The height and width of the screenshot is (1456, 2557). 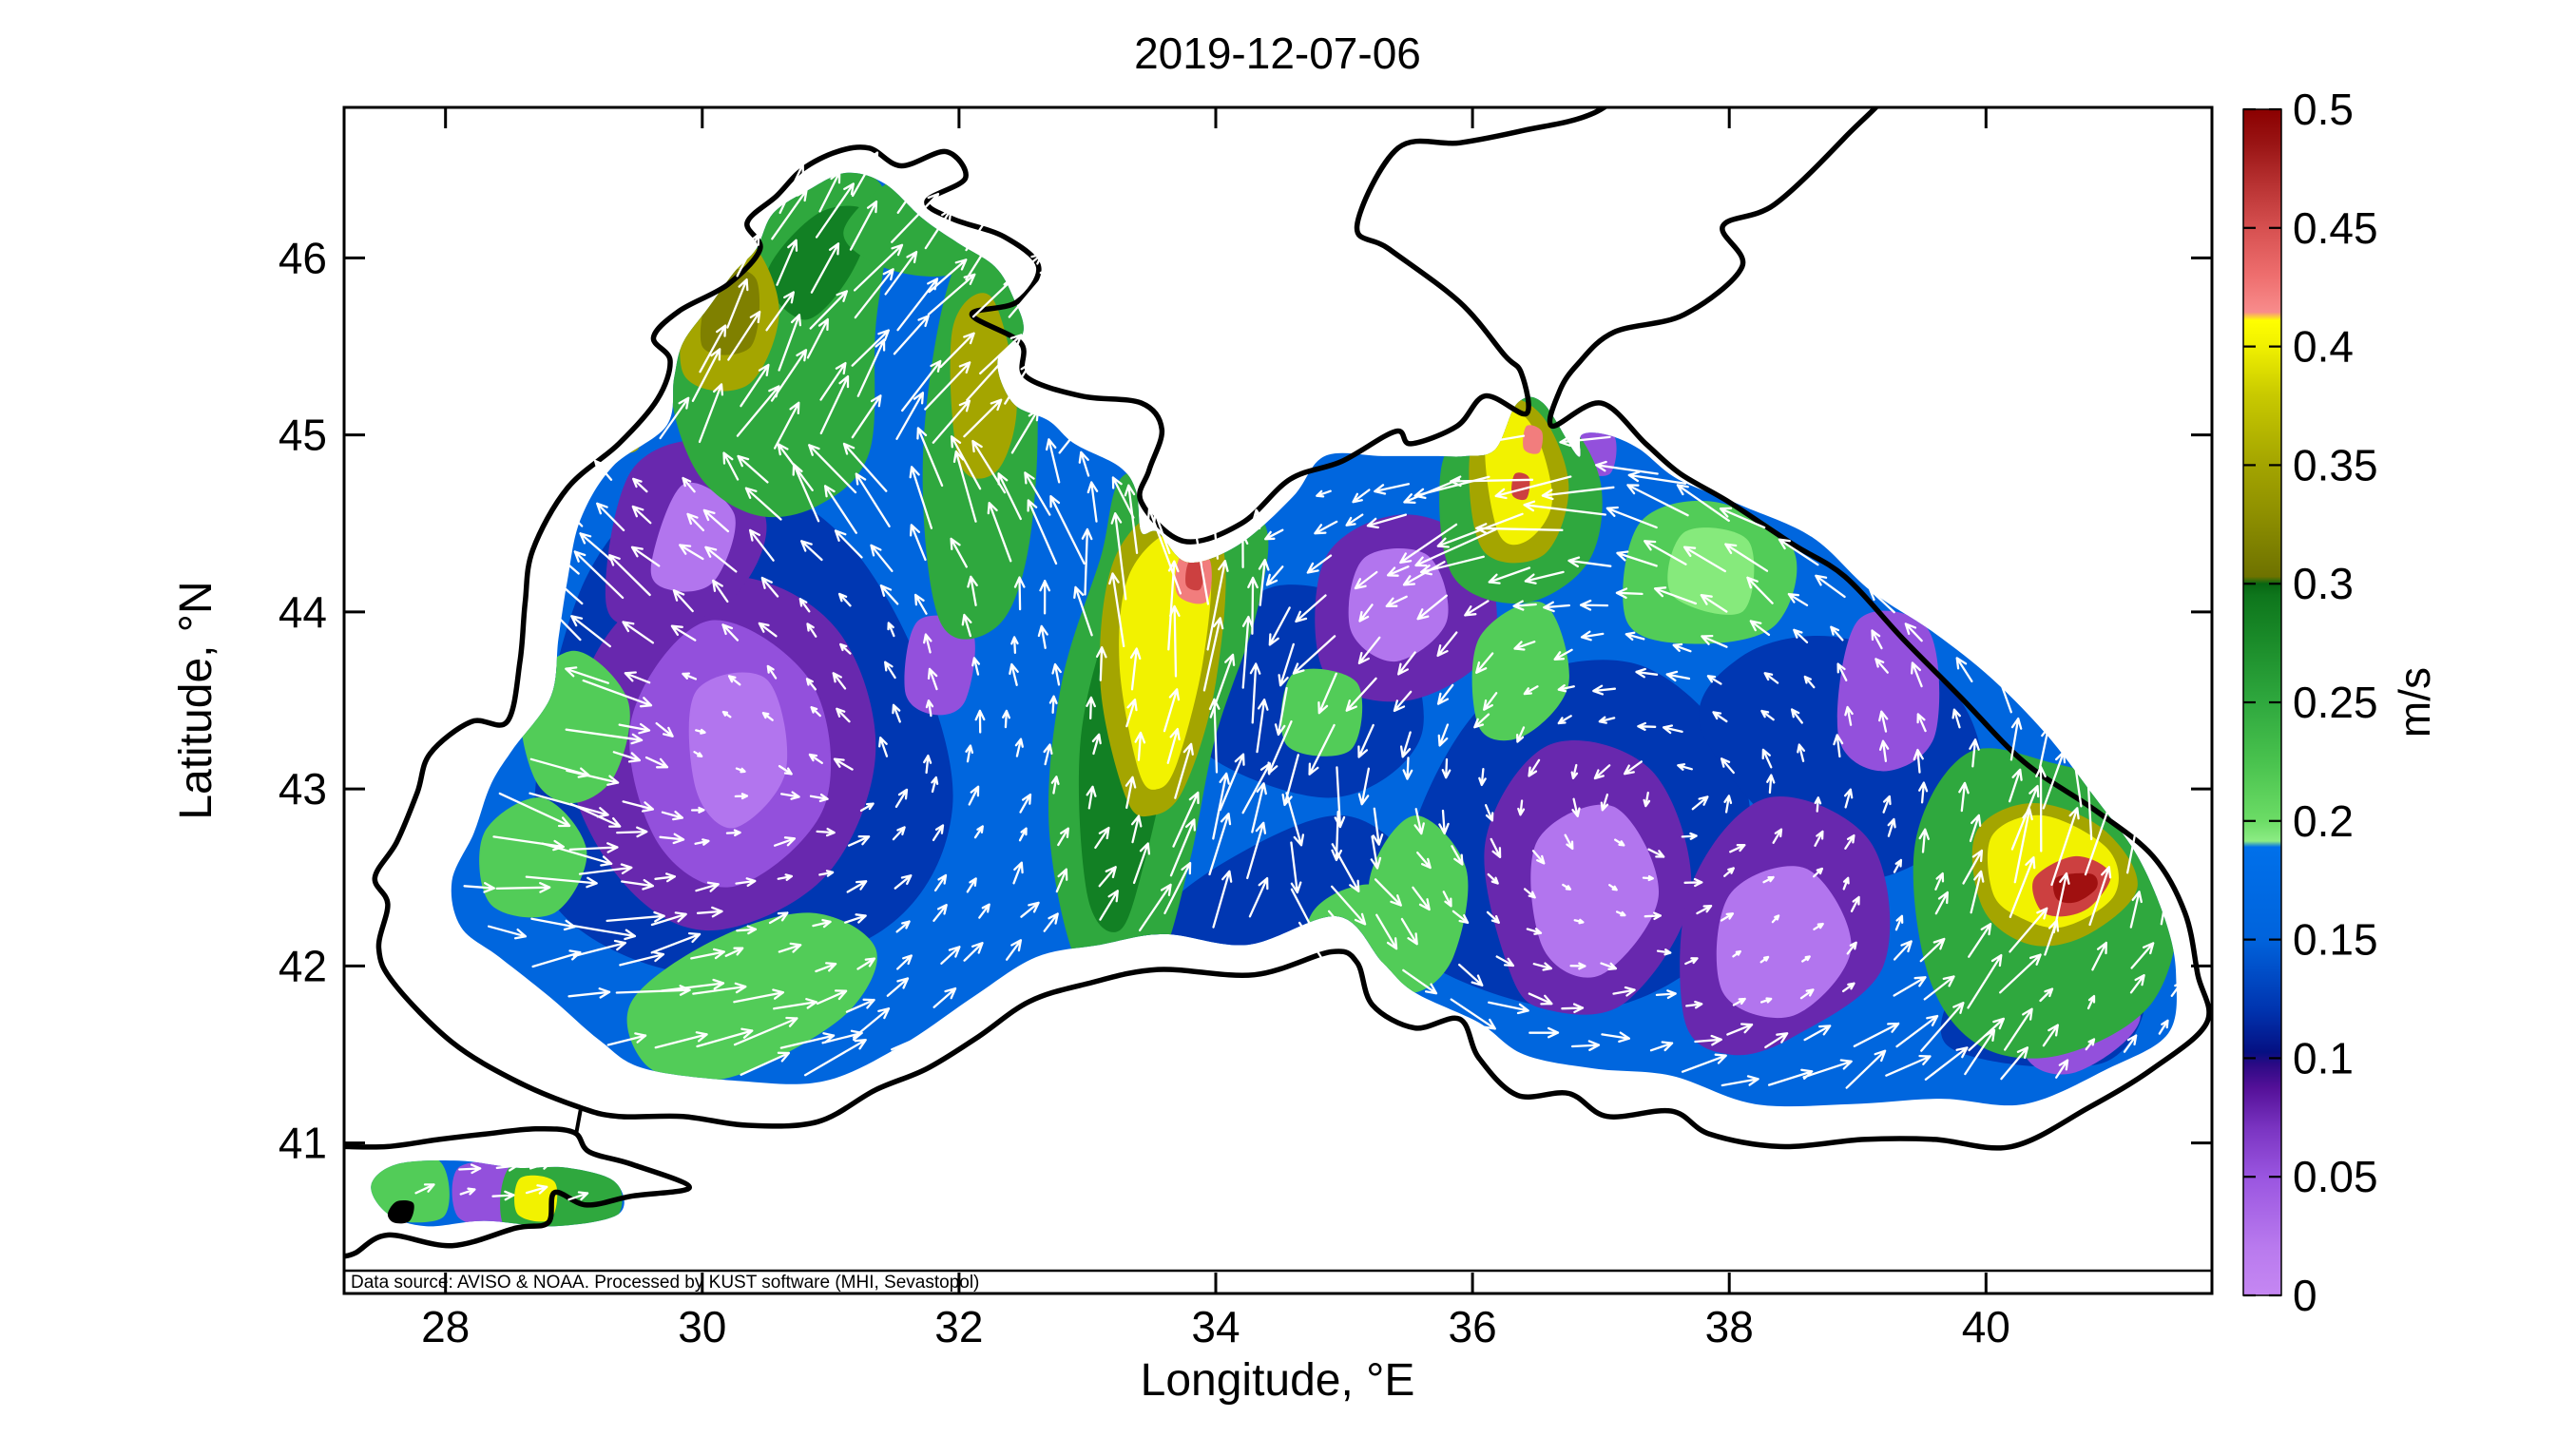 What do you see at coordinates (2324, 821) in the screenshot?
I see `svg-text: 0.2` at bounding box center [2324, 821].